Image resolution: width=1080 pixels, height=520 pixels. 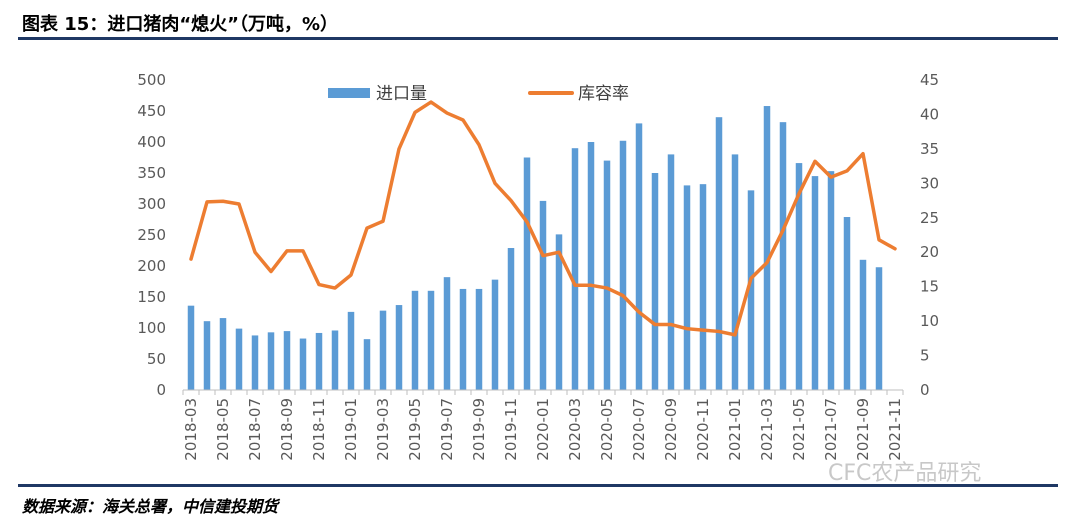 What do you see at coordinates (351, 429) in the screenshot?
I see `x-tick-label: 2019-01` at bounding box center [351, 429].